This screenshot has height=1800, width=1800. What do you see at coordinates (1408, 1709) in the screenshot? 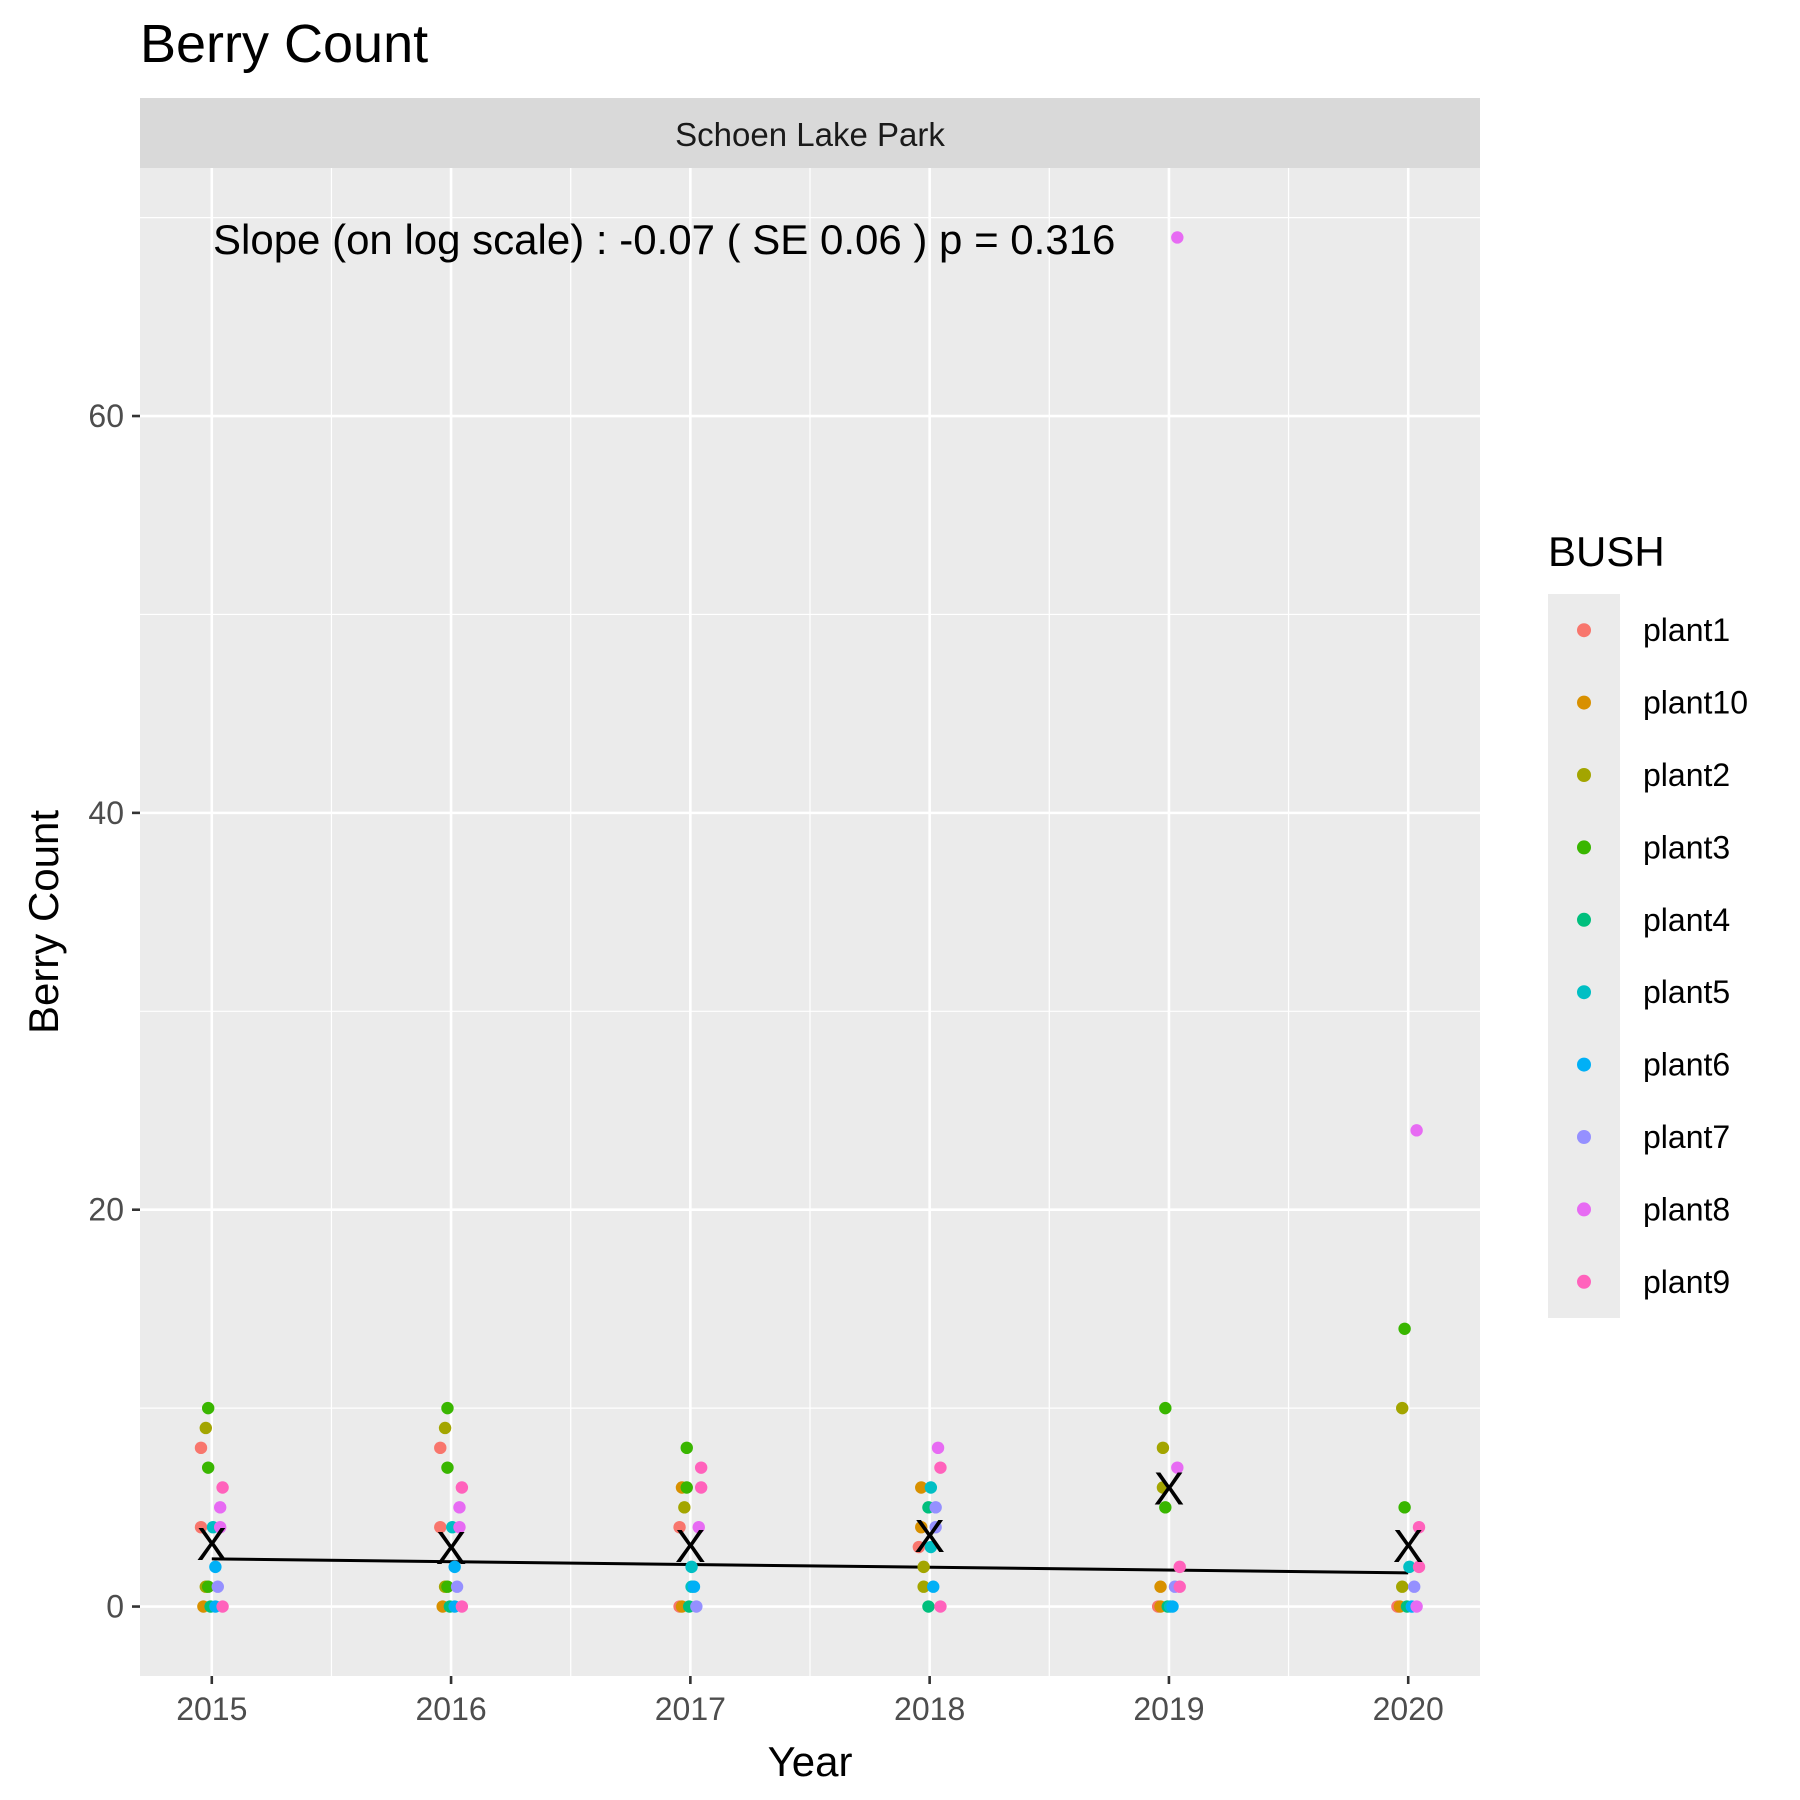
I see `x-tick-label: 2020` at bounding box center [1408, 1709].